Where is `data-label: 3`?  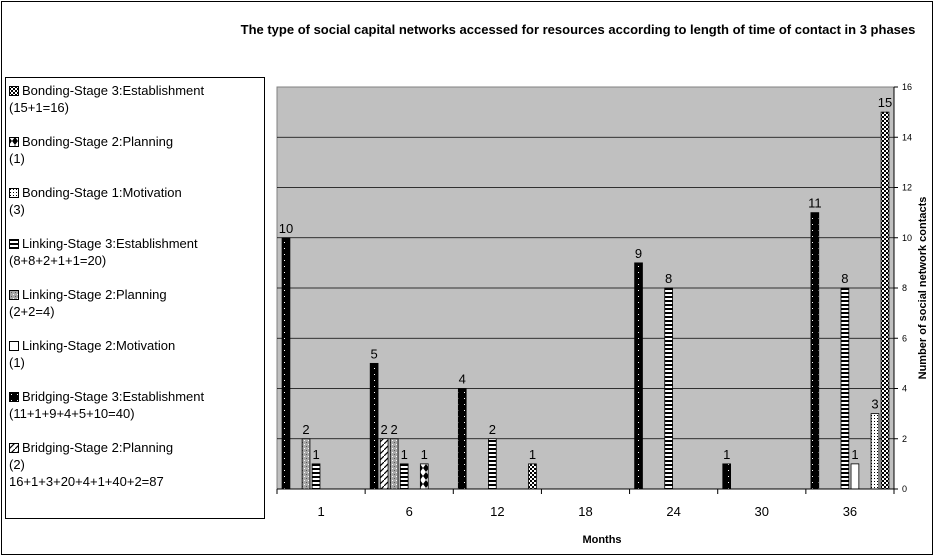
data-label: 3 is located at coordinates (874, 404).